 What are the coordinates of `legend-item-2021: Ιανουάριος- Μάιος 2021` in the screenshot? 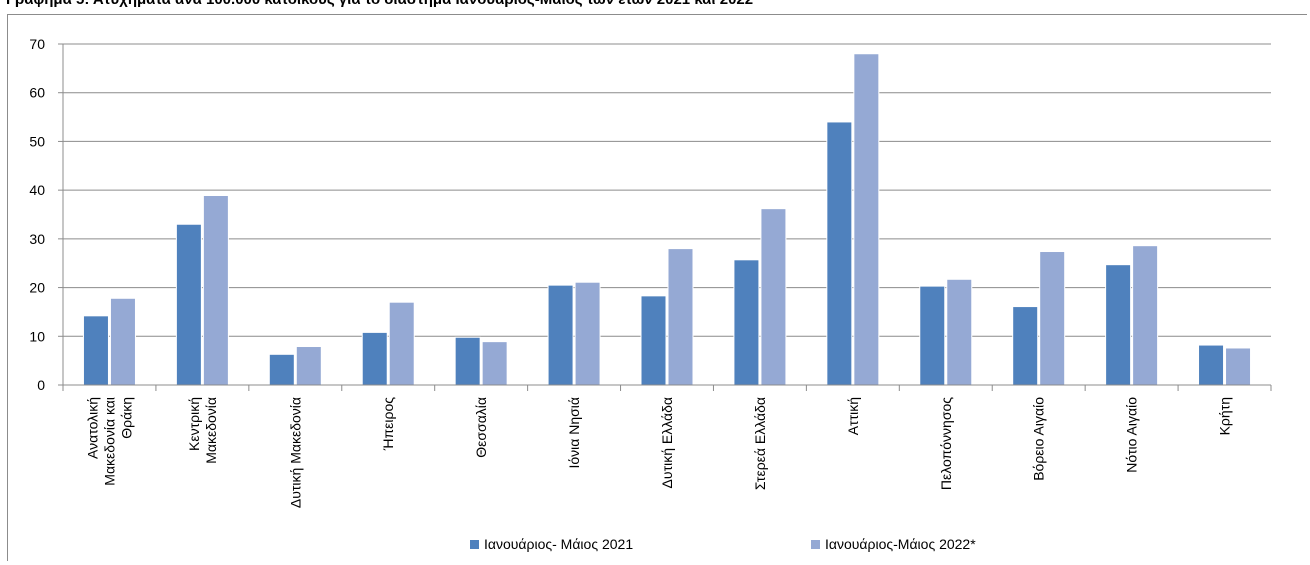 It's located at (551, 544).